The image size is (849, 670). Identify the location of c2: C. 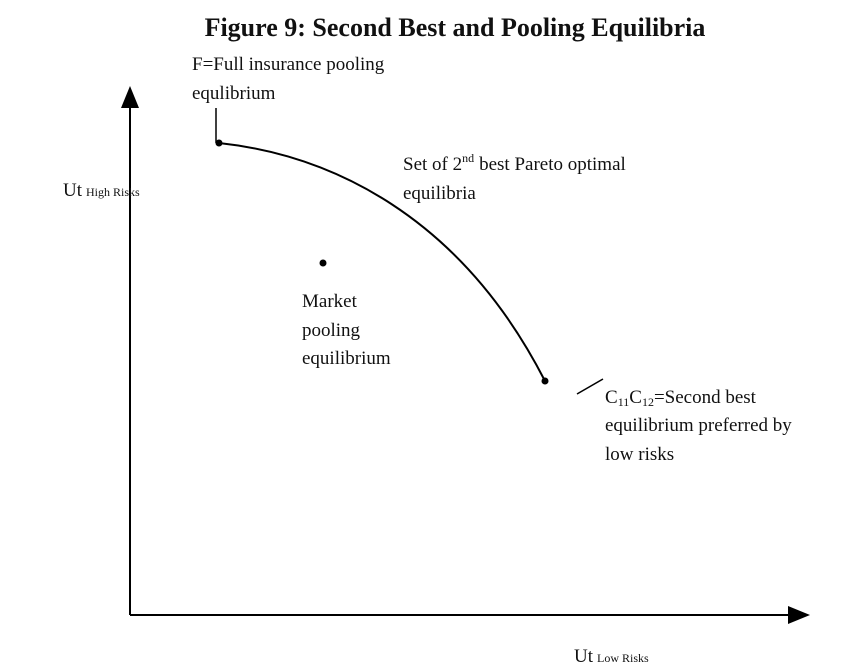
(635, 397).